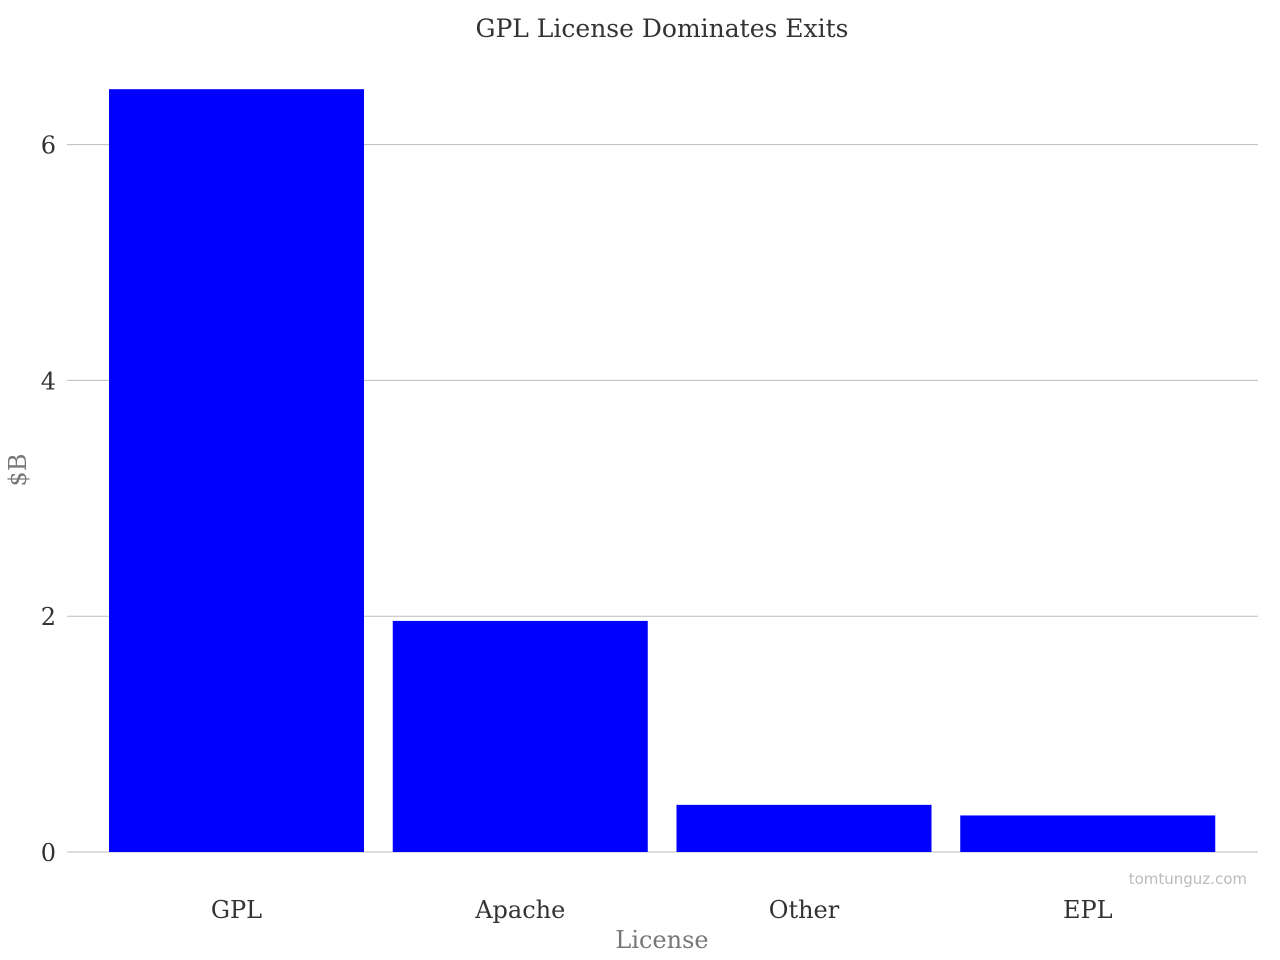  What do you see at coordinates (520, 736) in the screenshot?
I see `bar-apache` at bounding box center [520, 736].